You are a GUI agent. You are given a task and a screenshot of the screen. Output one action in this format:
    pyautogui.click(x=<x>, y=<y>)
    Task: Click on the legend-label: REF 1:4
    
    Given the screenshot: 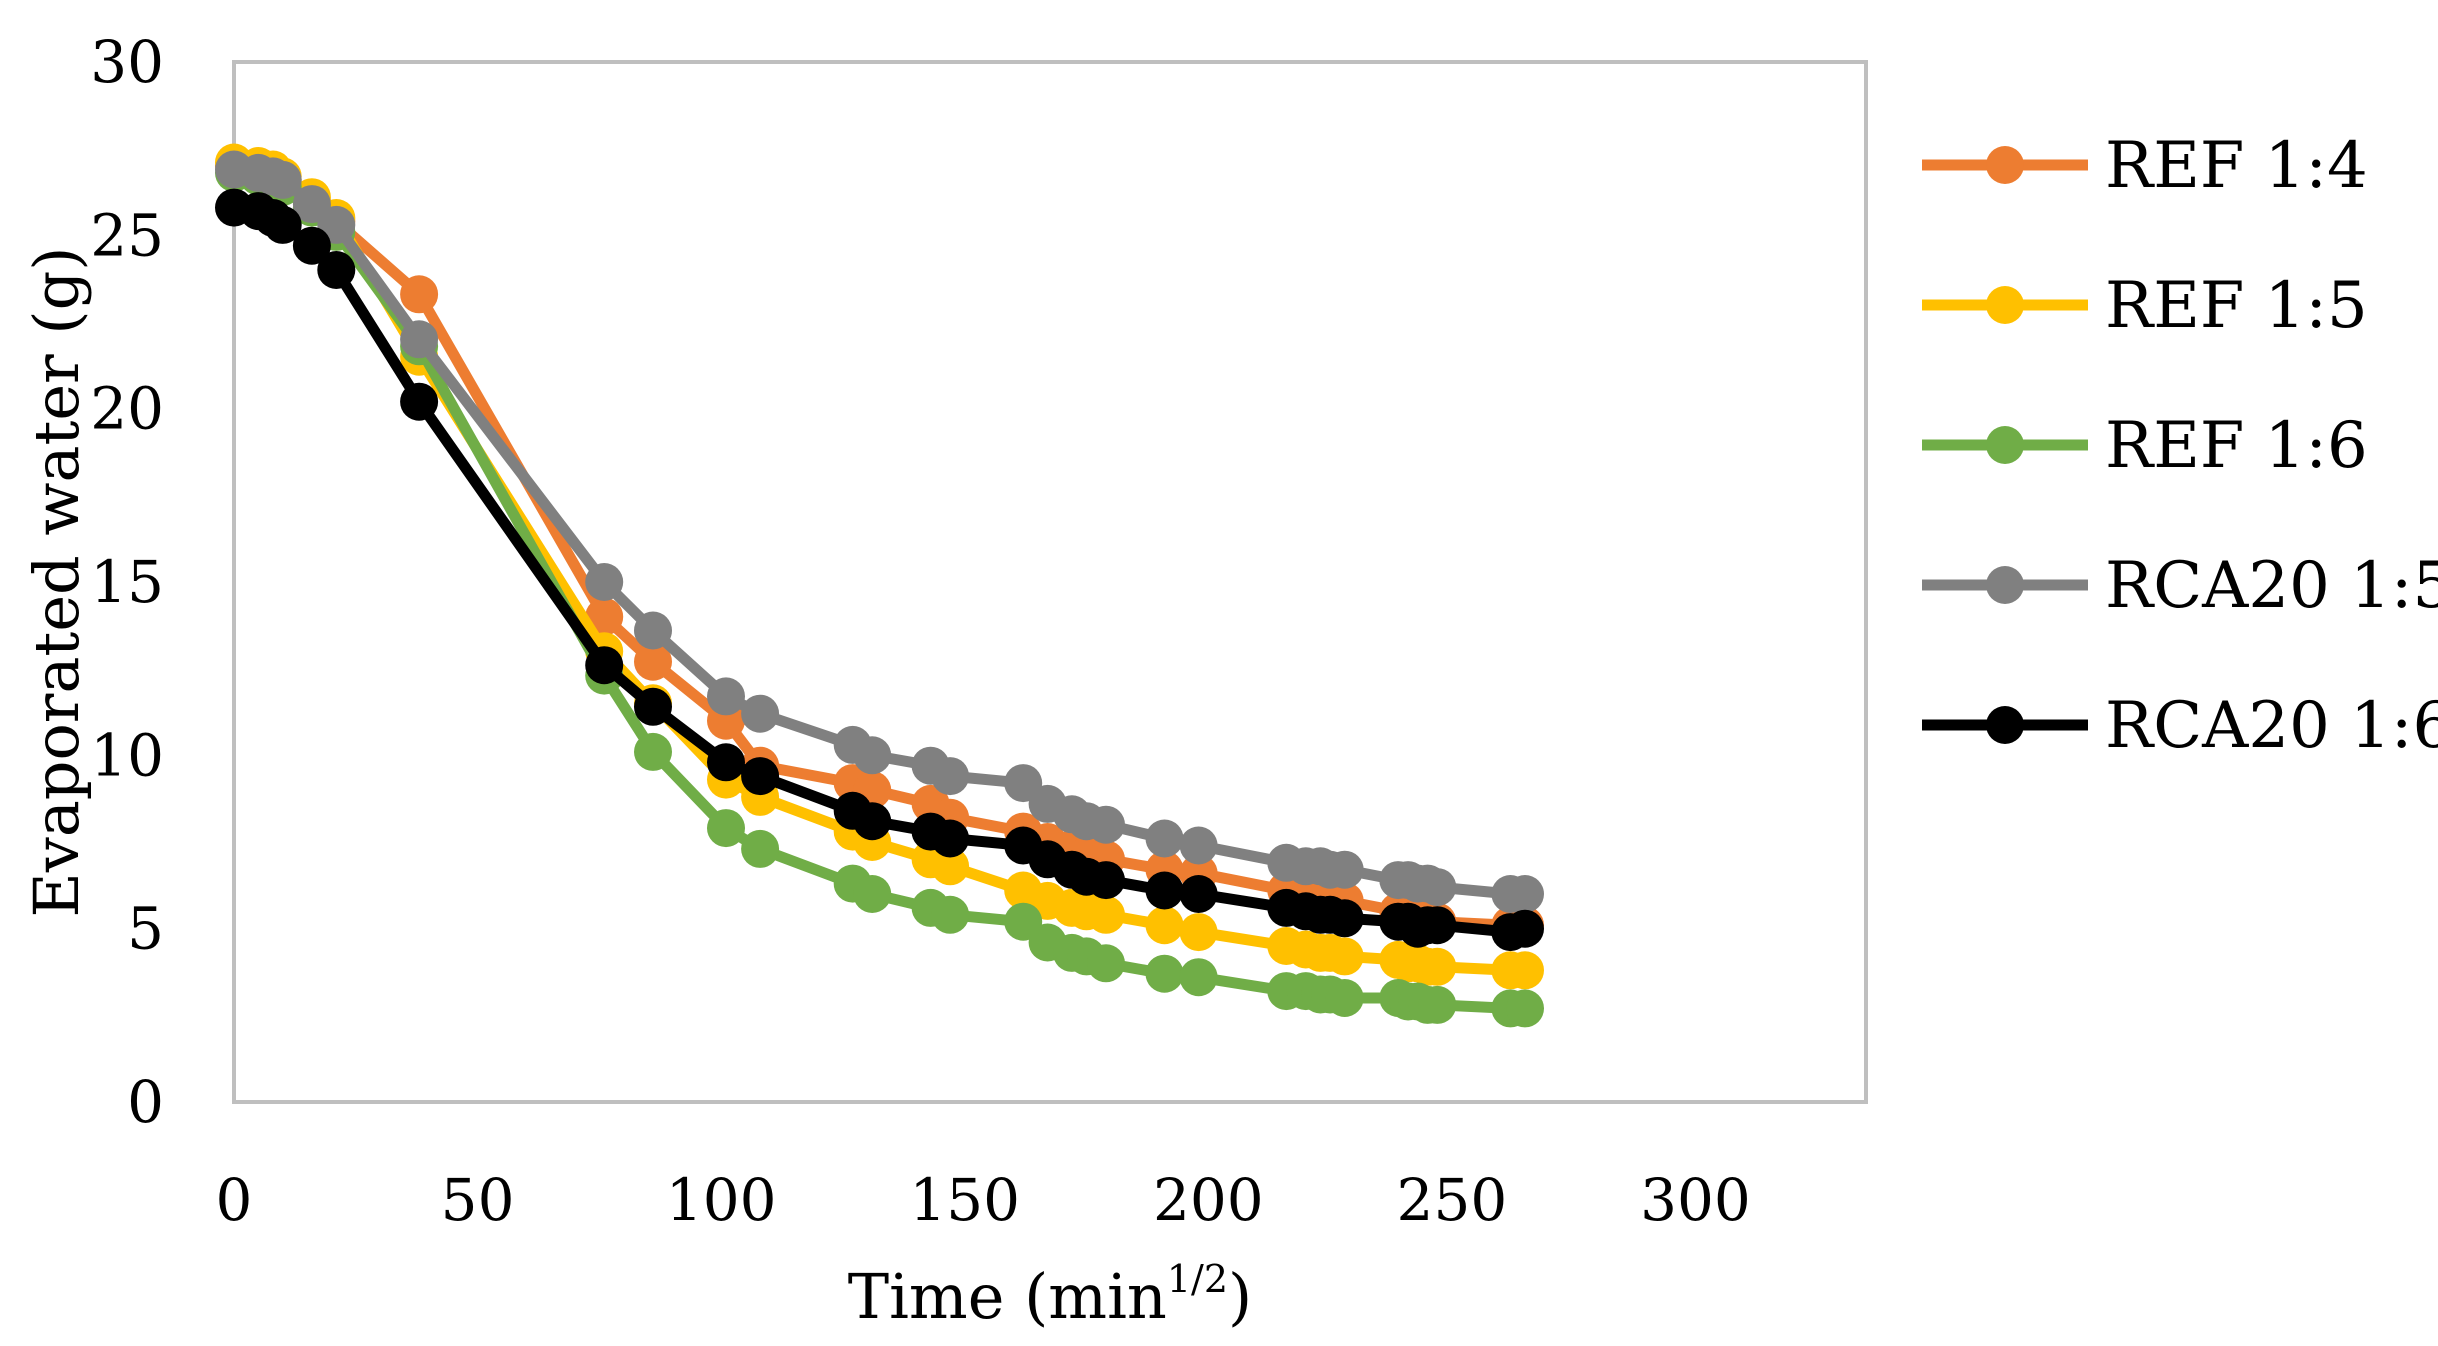 What is the action you would take?
    pyautogui.click(x=2236, y=166)
    